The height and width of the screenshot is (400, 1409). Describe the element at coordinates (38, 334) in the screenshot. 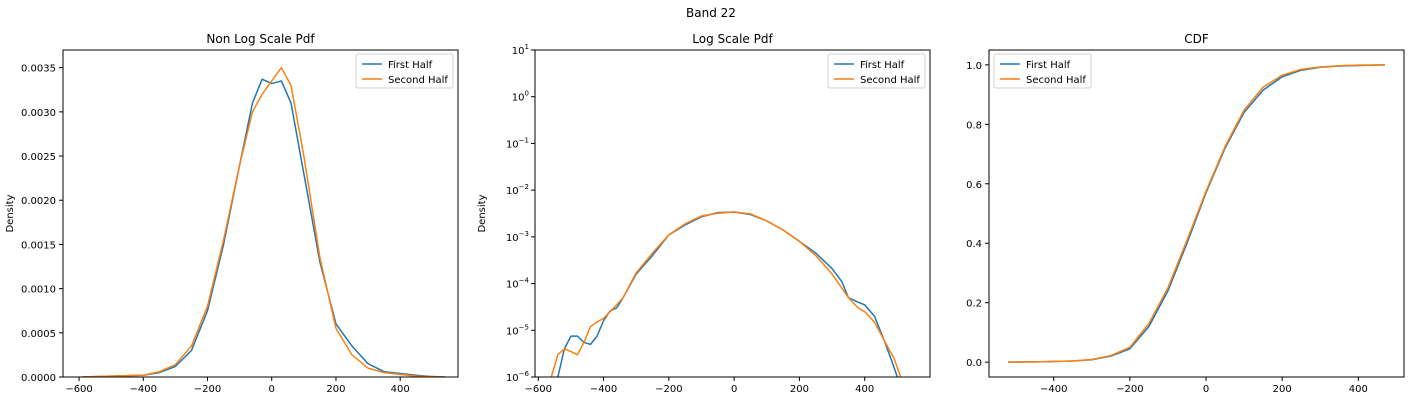

I see `y-tick-label: 0.0005` at that location.